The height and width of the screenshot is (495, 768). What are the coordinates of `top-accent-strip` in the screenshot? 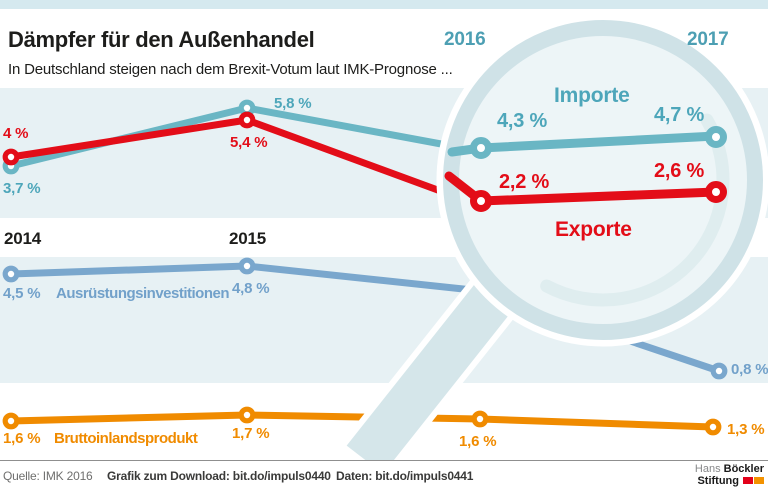 It's located at (384, 4).